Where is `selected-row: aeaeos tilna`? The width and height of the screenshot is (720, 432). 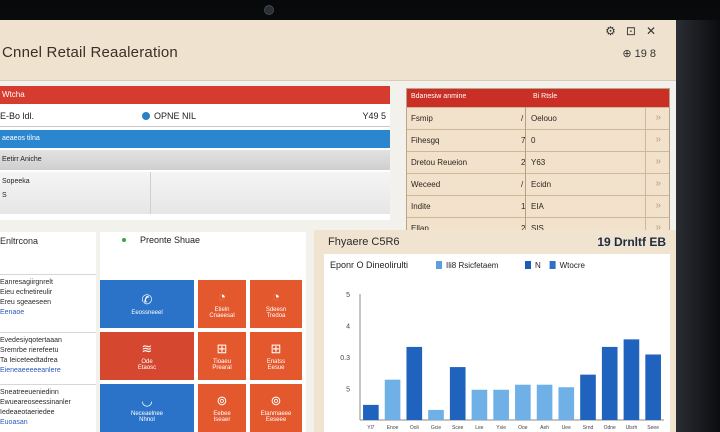 selected-row: aeaeos tilna is located at coordinates (195, 139).